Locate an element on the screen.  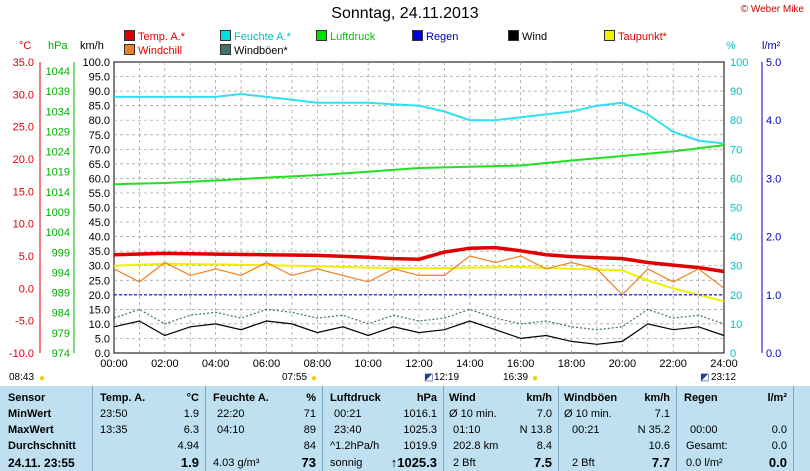
temp-tick-label: 30.0 is located at coordinates (23, 95).